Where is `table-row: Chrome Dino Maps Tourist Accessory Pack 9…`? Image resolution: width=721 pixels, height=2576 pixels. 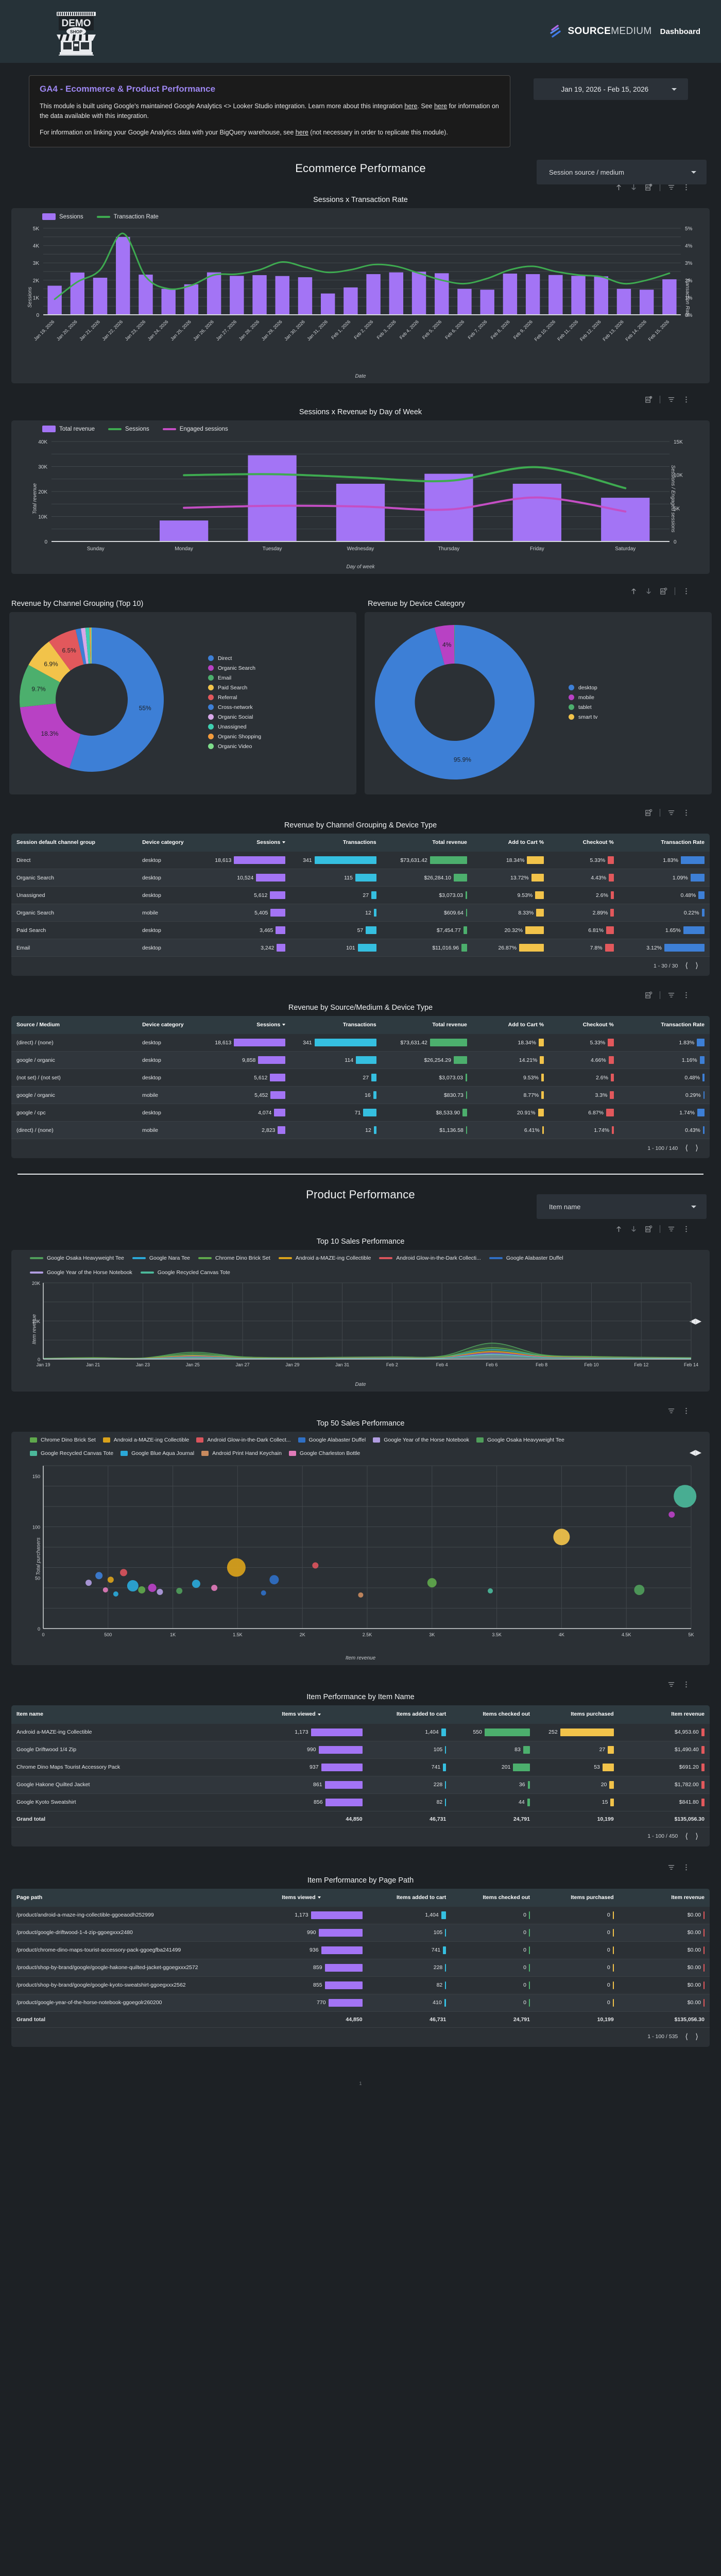
table-row: Chrome Dino Maps Tourist Accessory Pack 9… is located at coordinates (360, 1767).